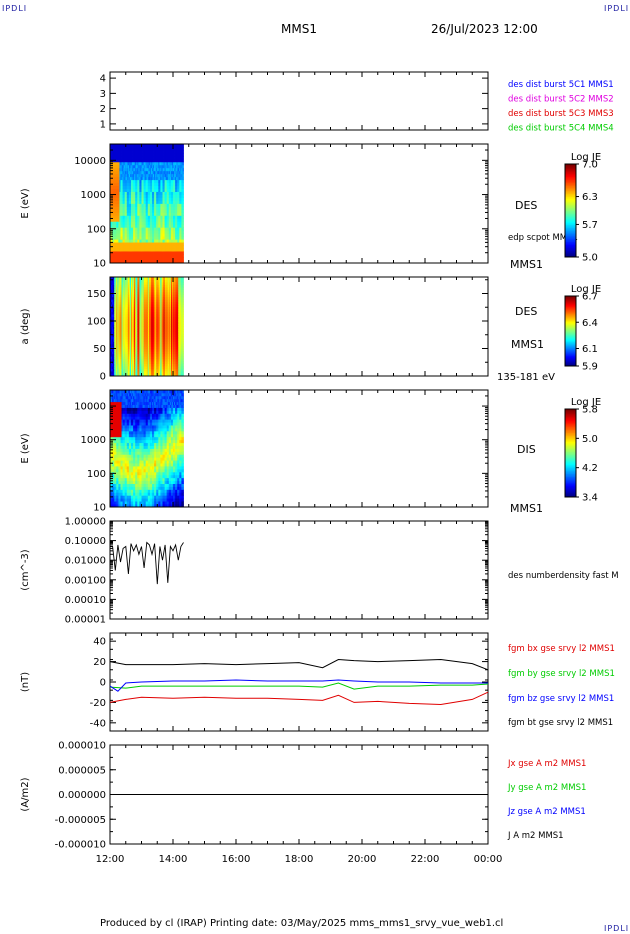 The width and height of the screenshot is (630, 934). I want to click on colorbar-swatch, so click(570, 225).